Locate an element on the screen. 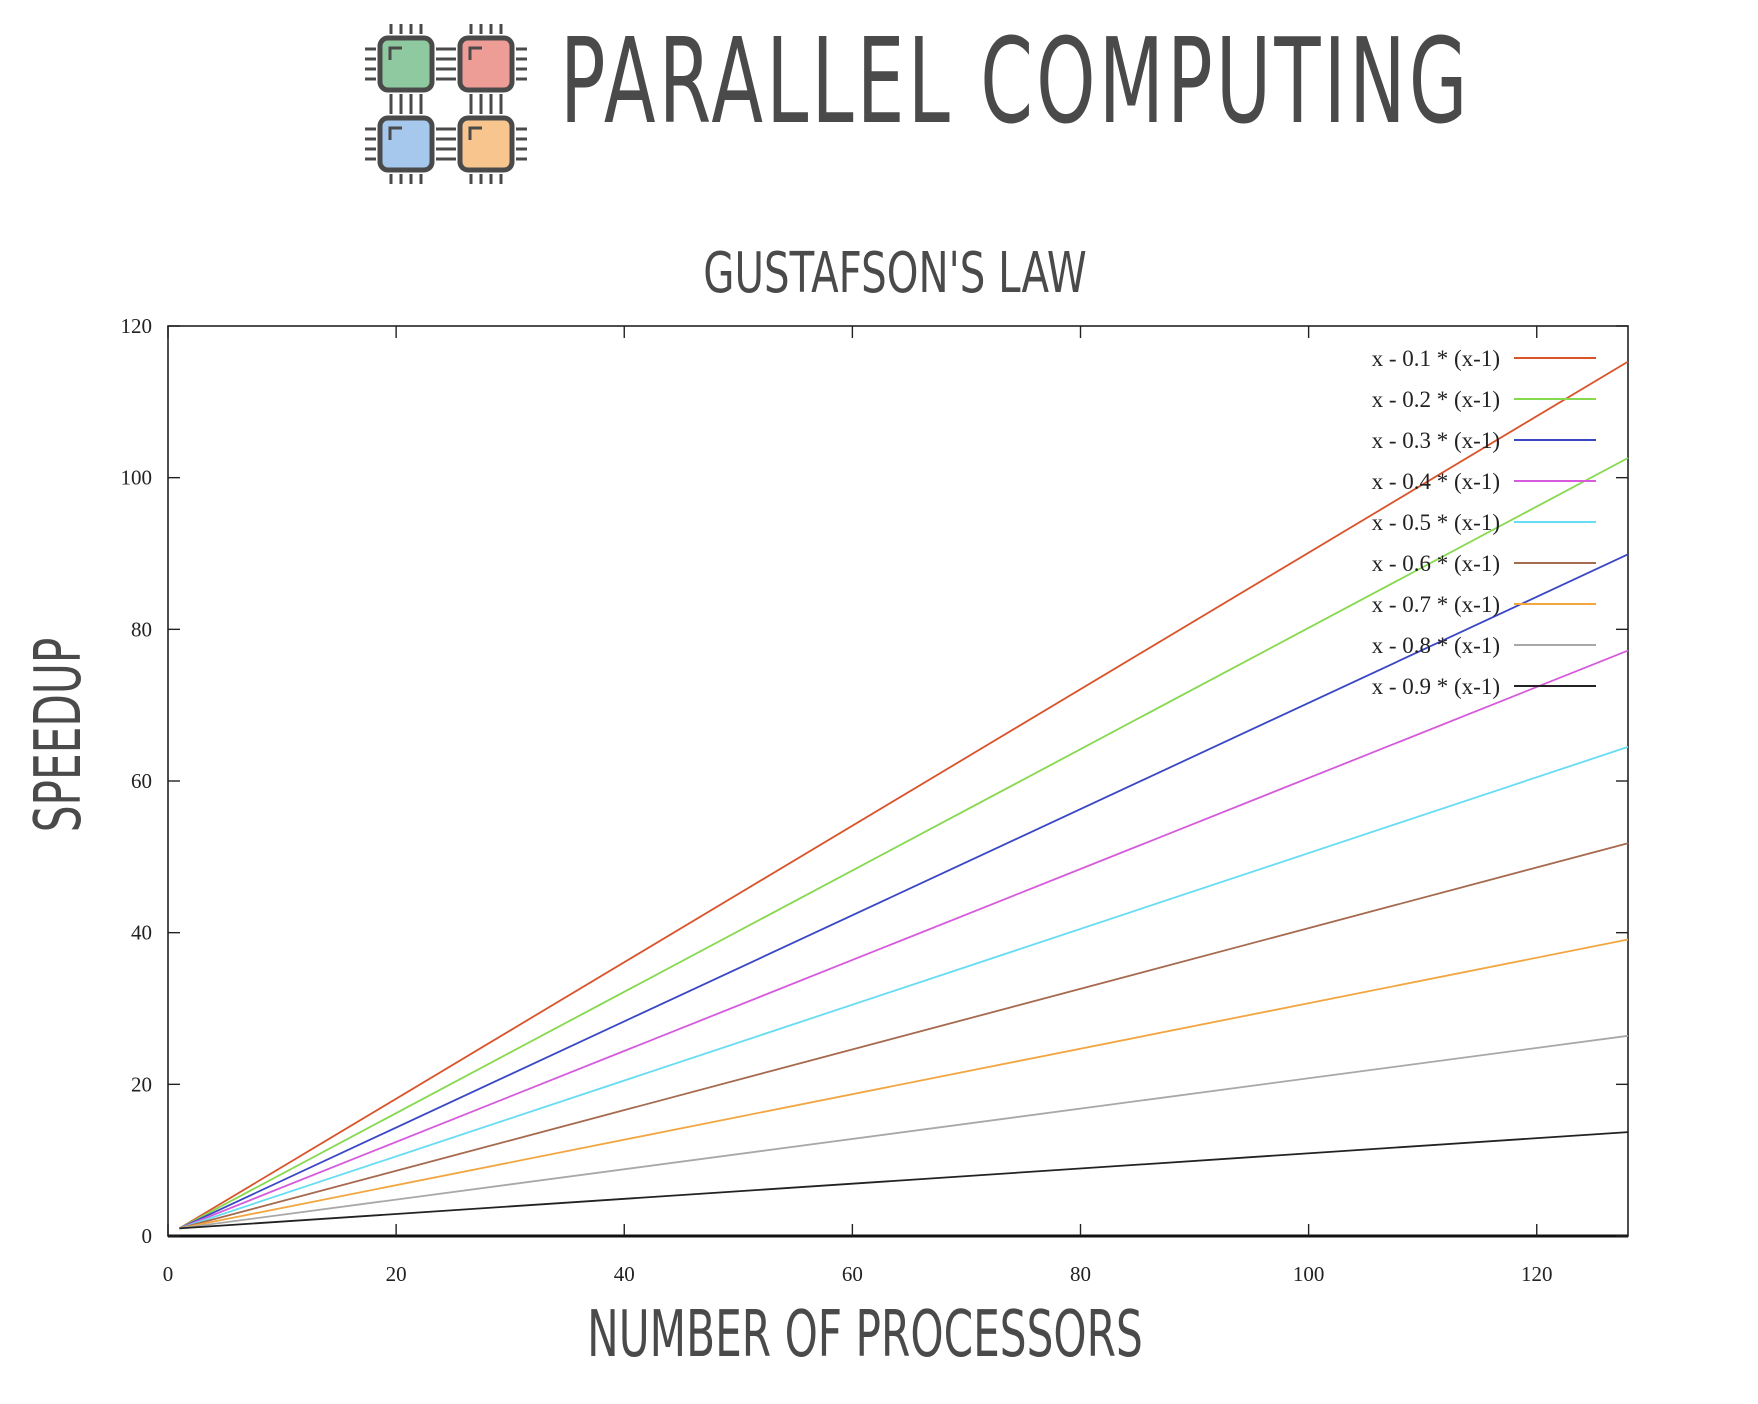 This screenshot has height=1404, width=1758. legend-item: x - 0.5 * (x-1) is located at coordinates (1484, 522).